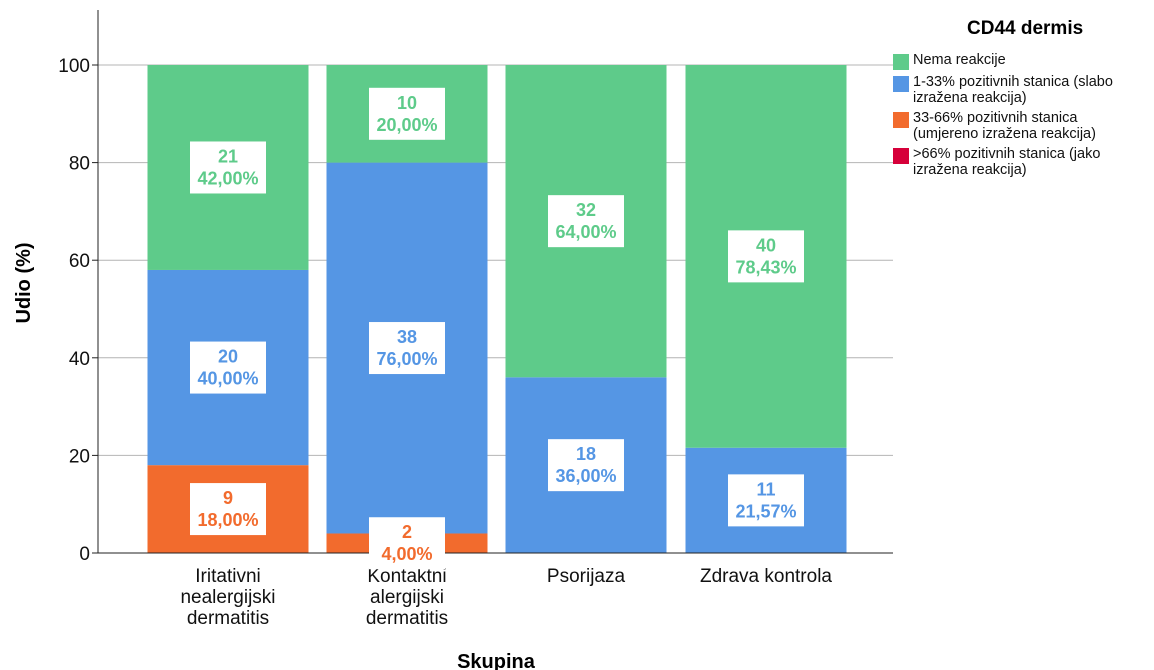 The image size is (1154, 670). Describe the element at coordinates (79, 456) in the screenshot. I see `y-tick-label: 20` at that location.